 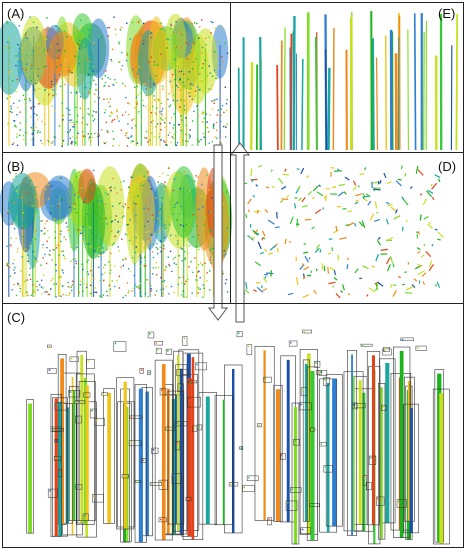 I want to click on panel-label-d: (D), so click(x=447, y=166).